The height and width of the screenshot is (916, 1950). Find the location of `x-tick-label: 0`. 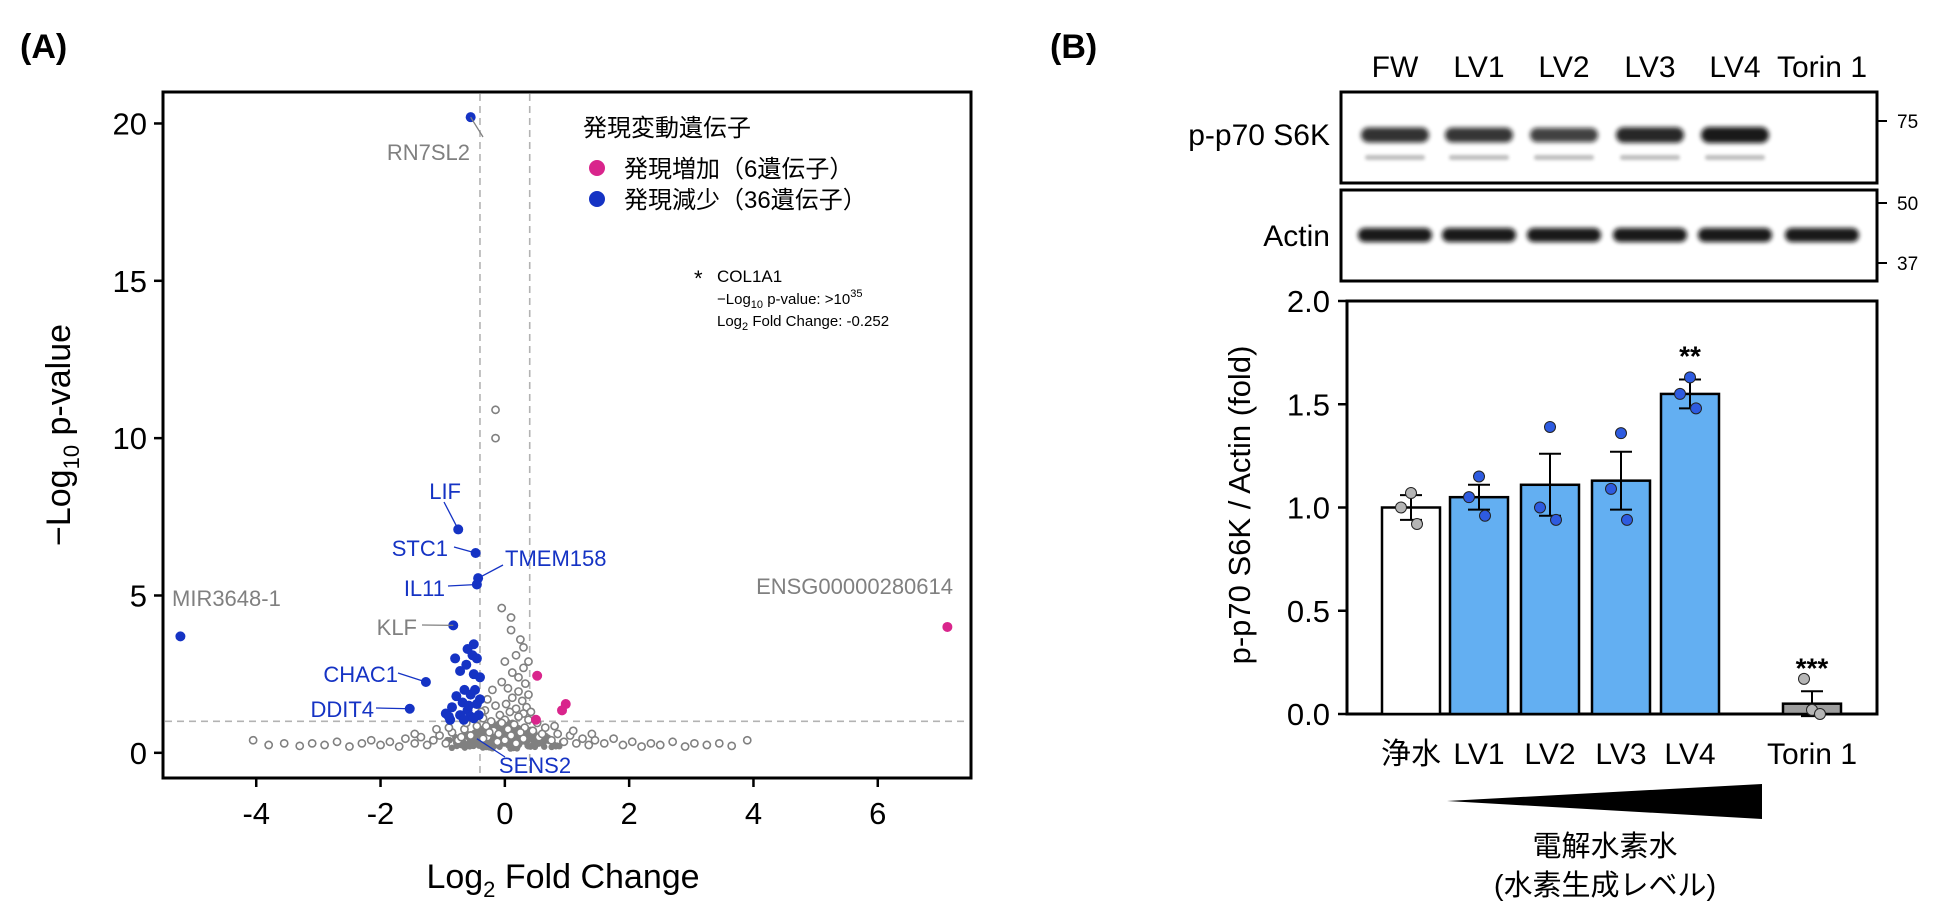

x-tick-label: 0 is located at coordinates (504, 813).